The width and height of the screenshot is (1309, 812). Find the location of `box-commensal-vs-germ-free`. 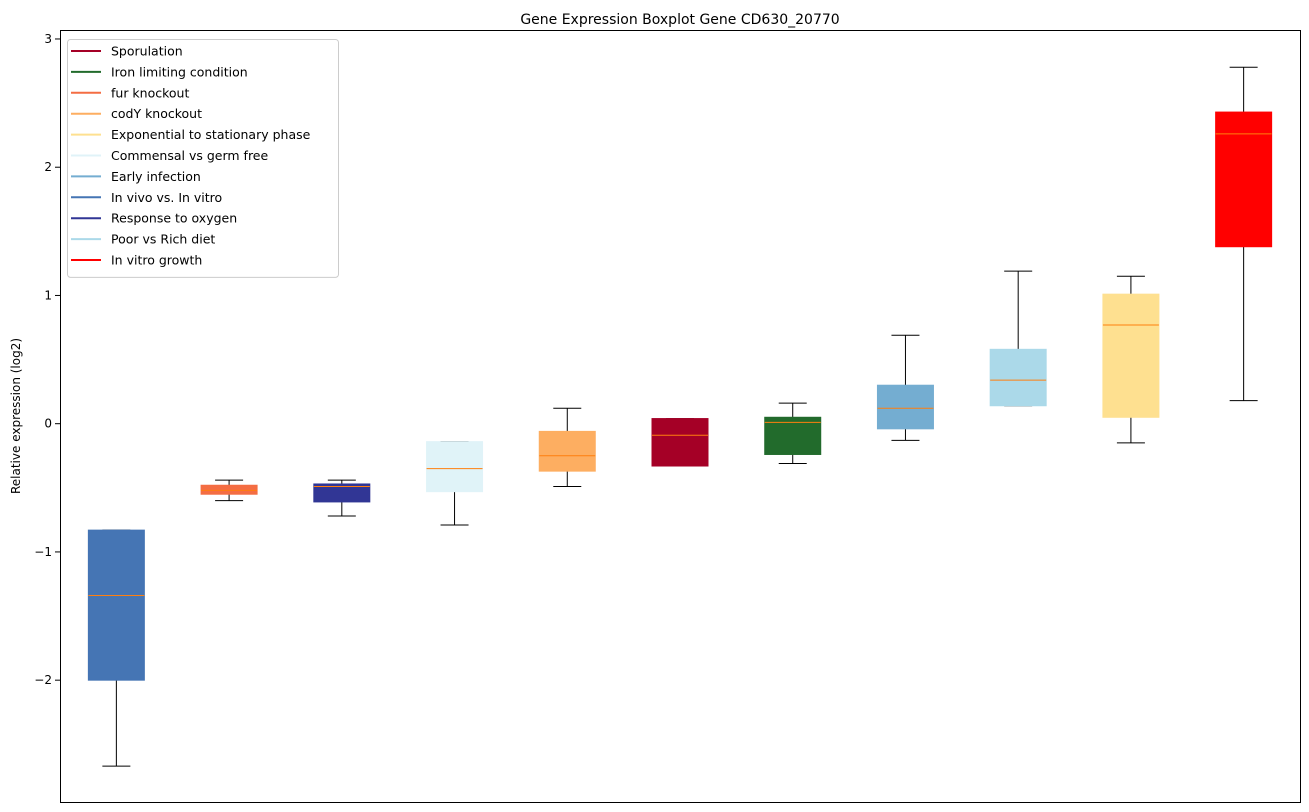

box-commensal-vs-germ-free is located at coordinates (455, 483).